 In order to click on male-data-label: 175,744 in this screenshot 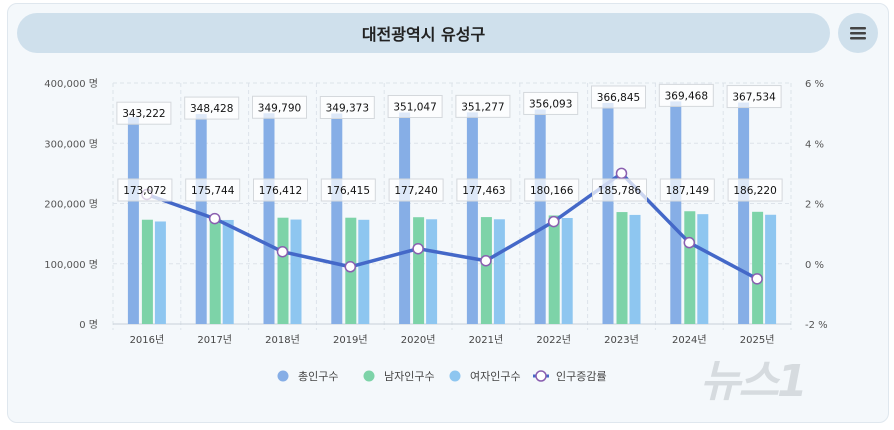, I will do `click(213, 191)`.